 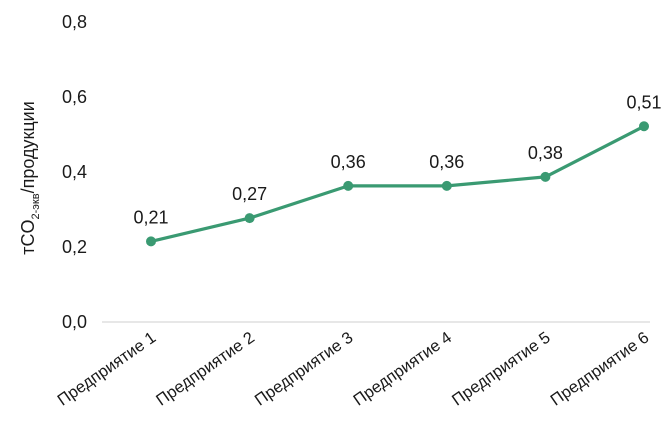 What do you see at coordinates (74, 97) in the screenshot?
I see `y-tick-label: 0,6` at bounding box center [74, 97].